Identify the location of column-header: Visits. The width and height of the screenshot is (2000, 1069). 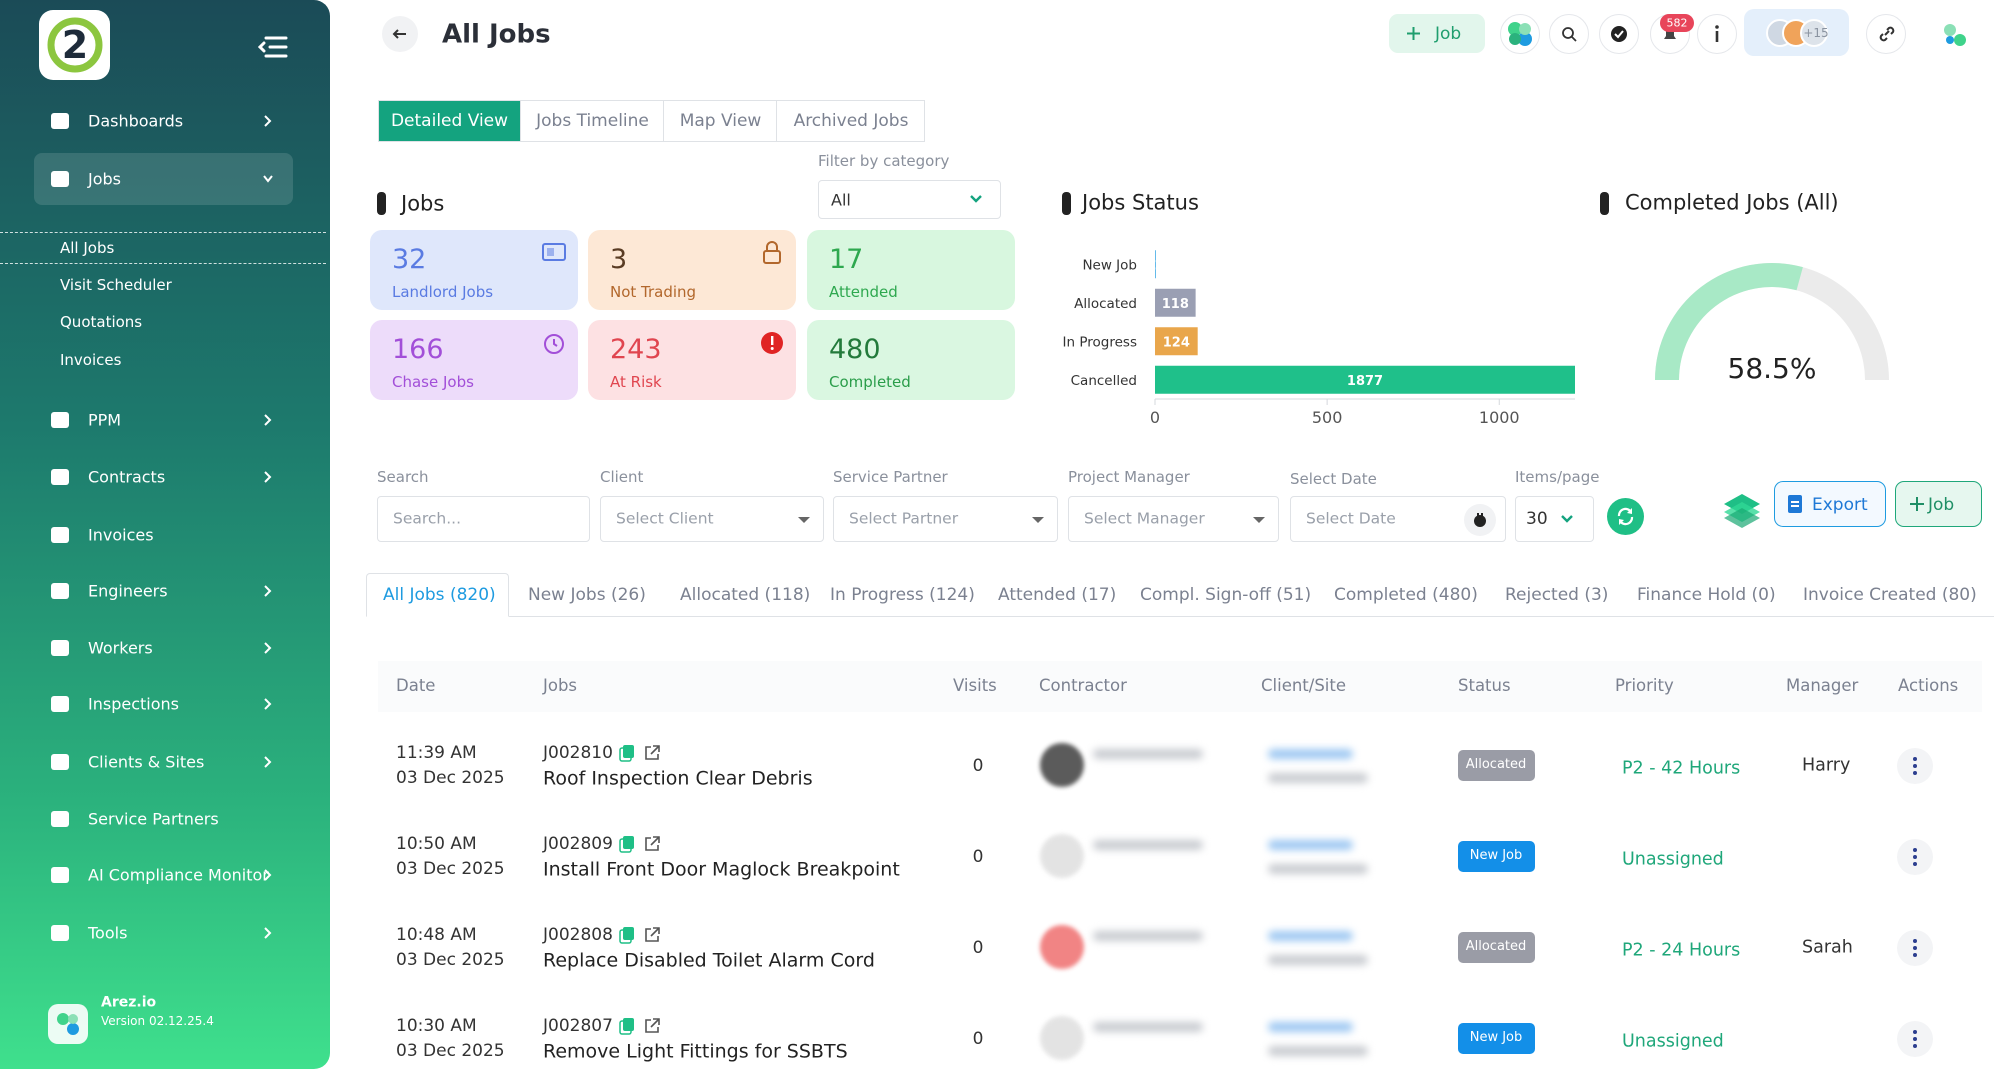
(975, 686).